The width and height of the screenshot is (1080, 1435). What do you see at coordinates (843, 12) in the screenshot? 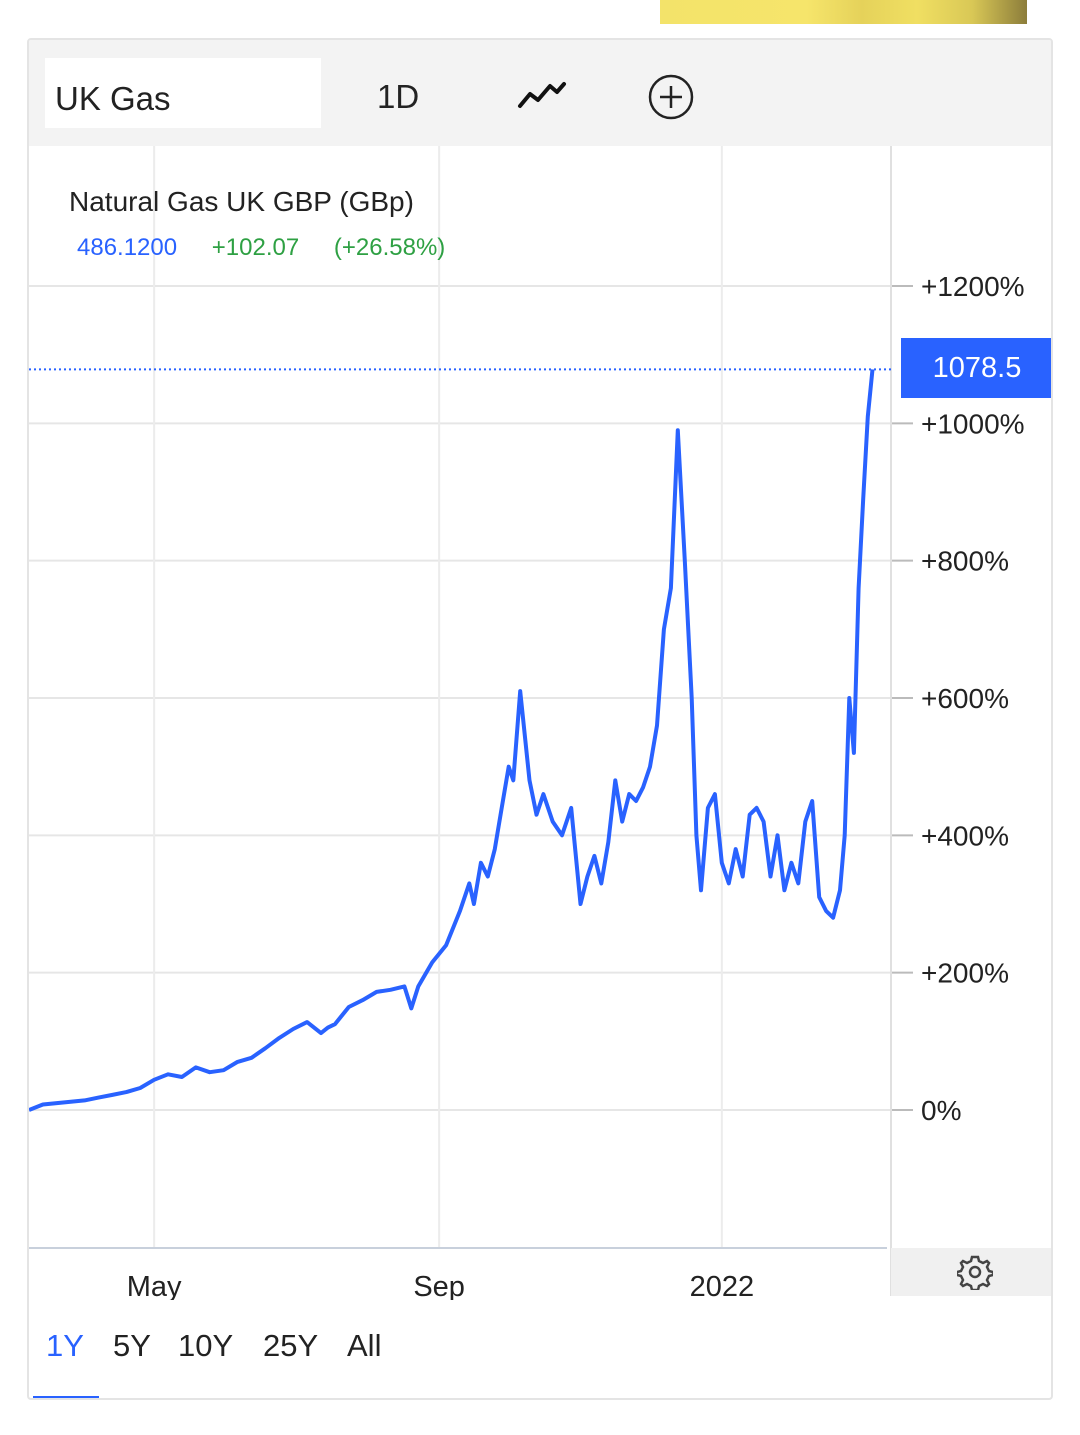
I see `article-image-strip` at bounding box center [843, 12].